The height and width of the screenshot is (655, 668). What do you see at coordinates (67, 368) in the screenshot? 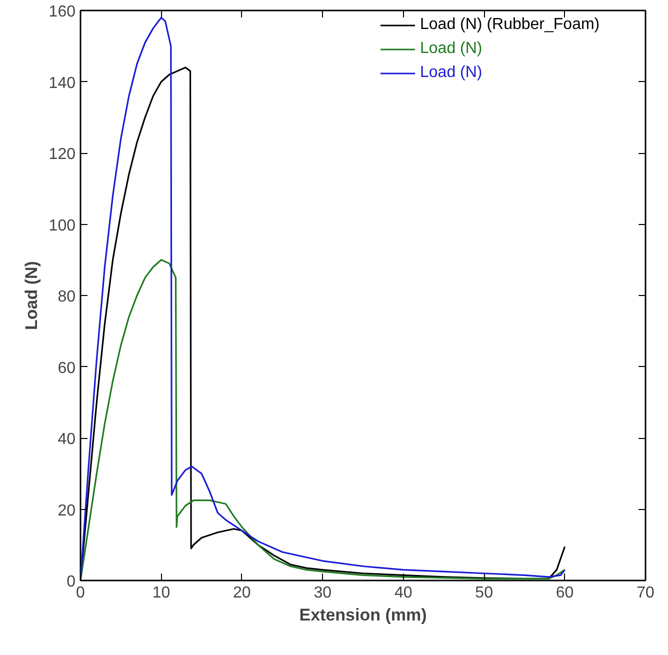
I see `y-tick-label: 60` at bounding box center [67, 368].